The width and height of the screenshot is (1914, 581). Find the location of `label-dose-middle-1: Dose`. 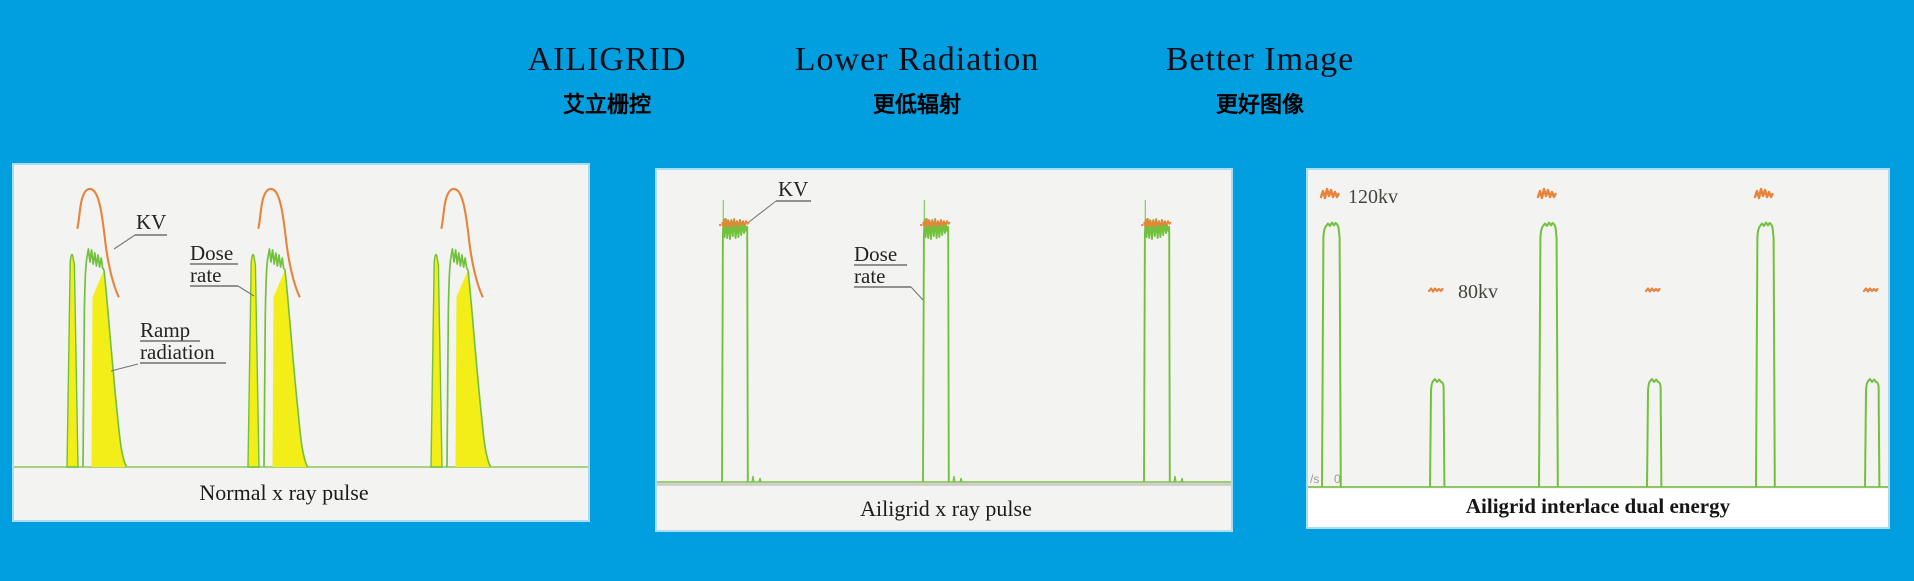

label-dose-middle-1: Dose is located at coordinates (875, 254).